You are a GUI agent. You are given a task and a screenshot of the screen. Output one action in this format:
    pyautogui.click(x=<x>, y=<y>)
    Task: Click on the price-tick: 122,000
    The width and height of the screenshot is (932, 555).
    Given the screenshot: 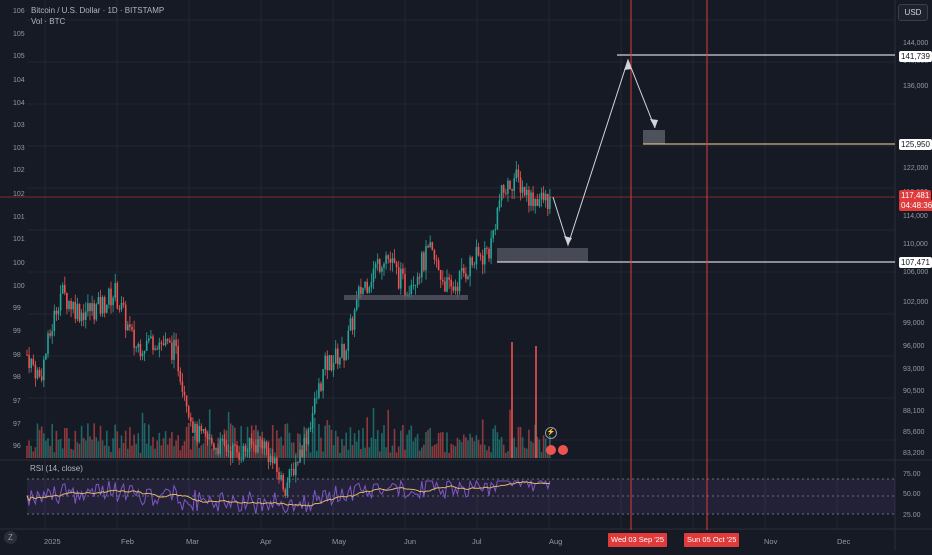 What is the action you would take?
    pyautogui.click(x=916, y=168)
    